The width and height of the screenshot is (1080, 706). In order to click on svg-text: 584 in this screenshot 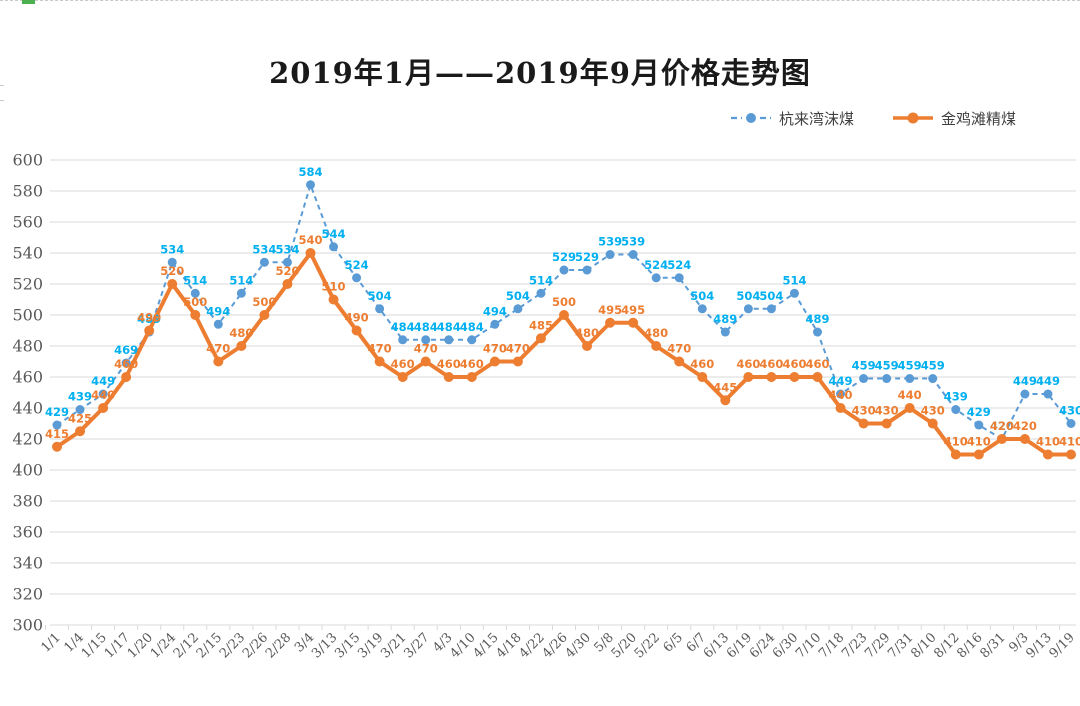, I will do `click(310, 172)`.